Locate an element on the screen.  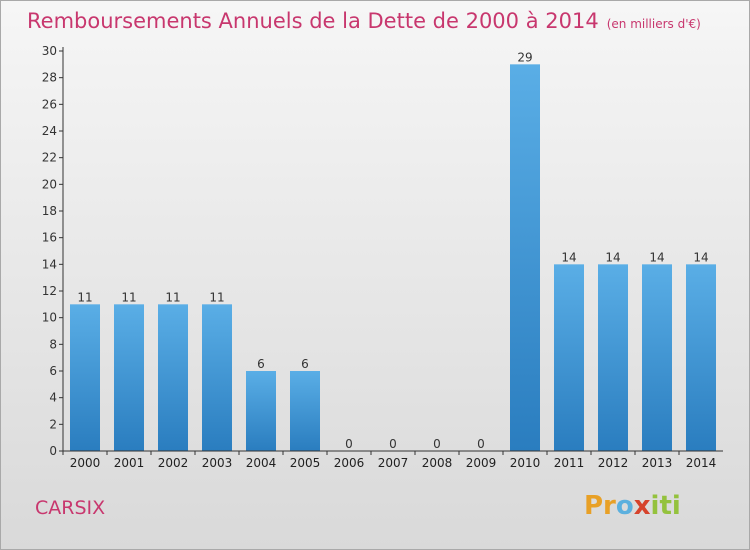
data-label-2005: 6 is located at coordinates (305, 364).